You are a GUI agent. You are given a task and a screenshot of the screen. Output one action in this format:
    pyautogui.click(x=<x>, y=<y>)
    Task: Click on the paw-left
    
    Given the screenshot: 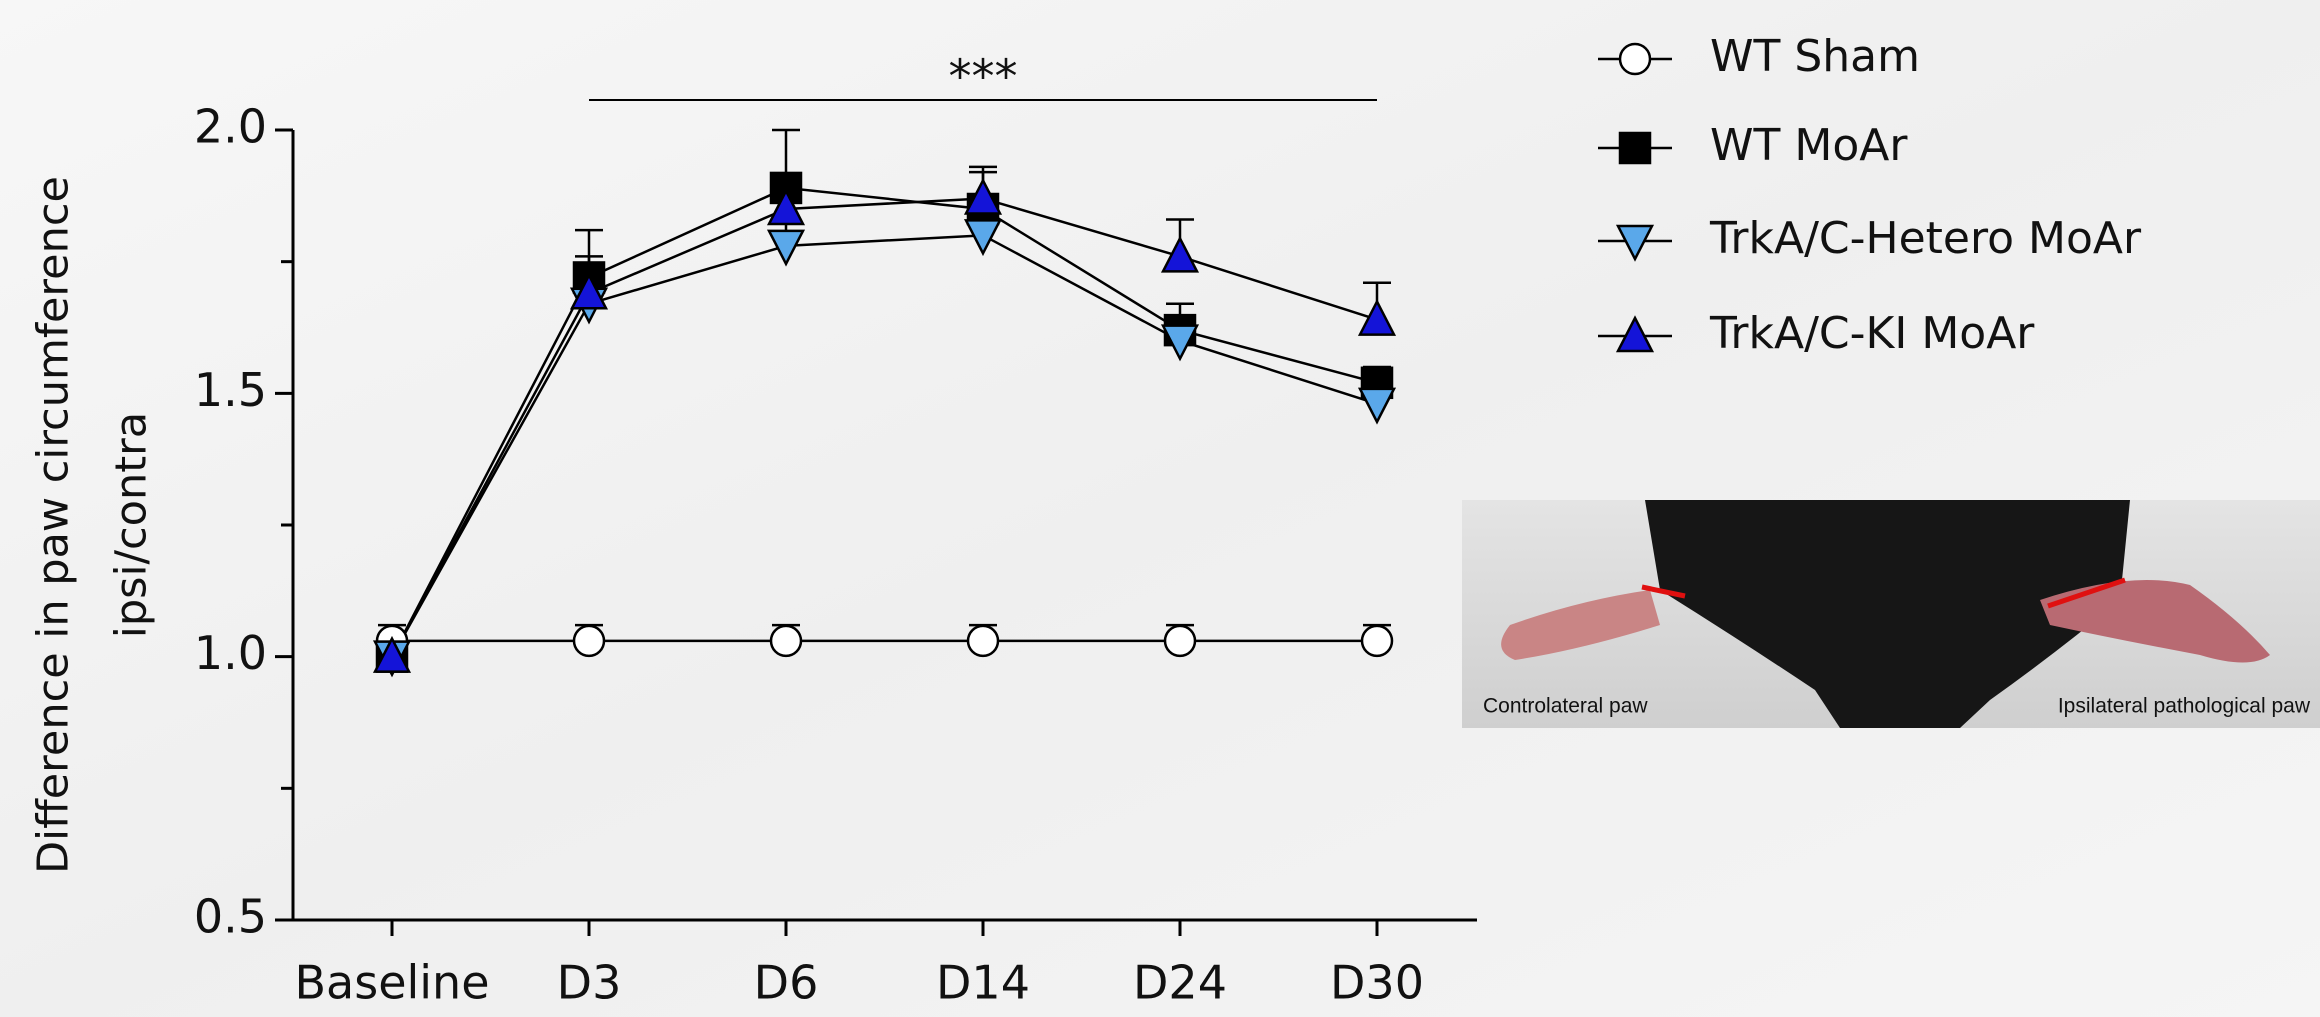 What is the action you would take?
    pyautogui.click(x=1580, y=625)
    